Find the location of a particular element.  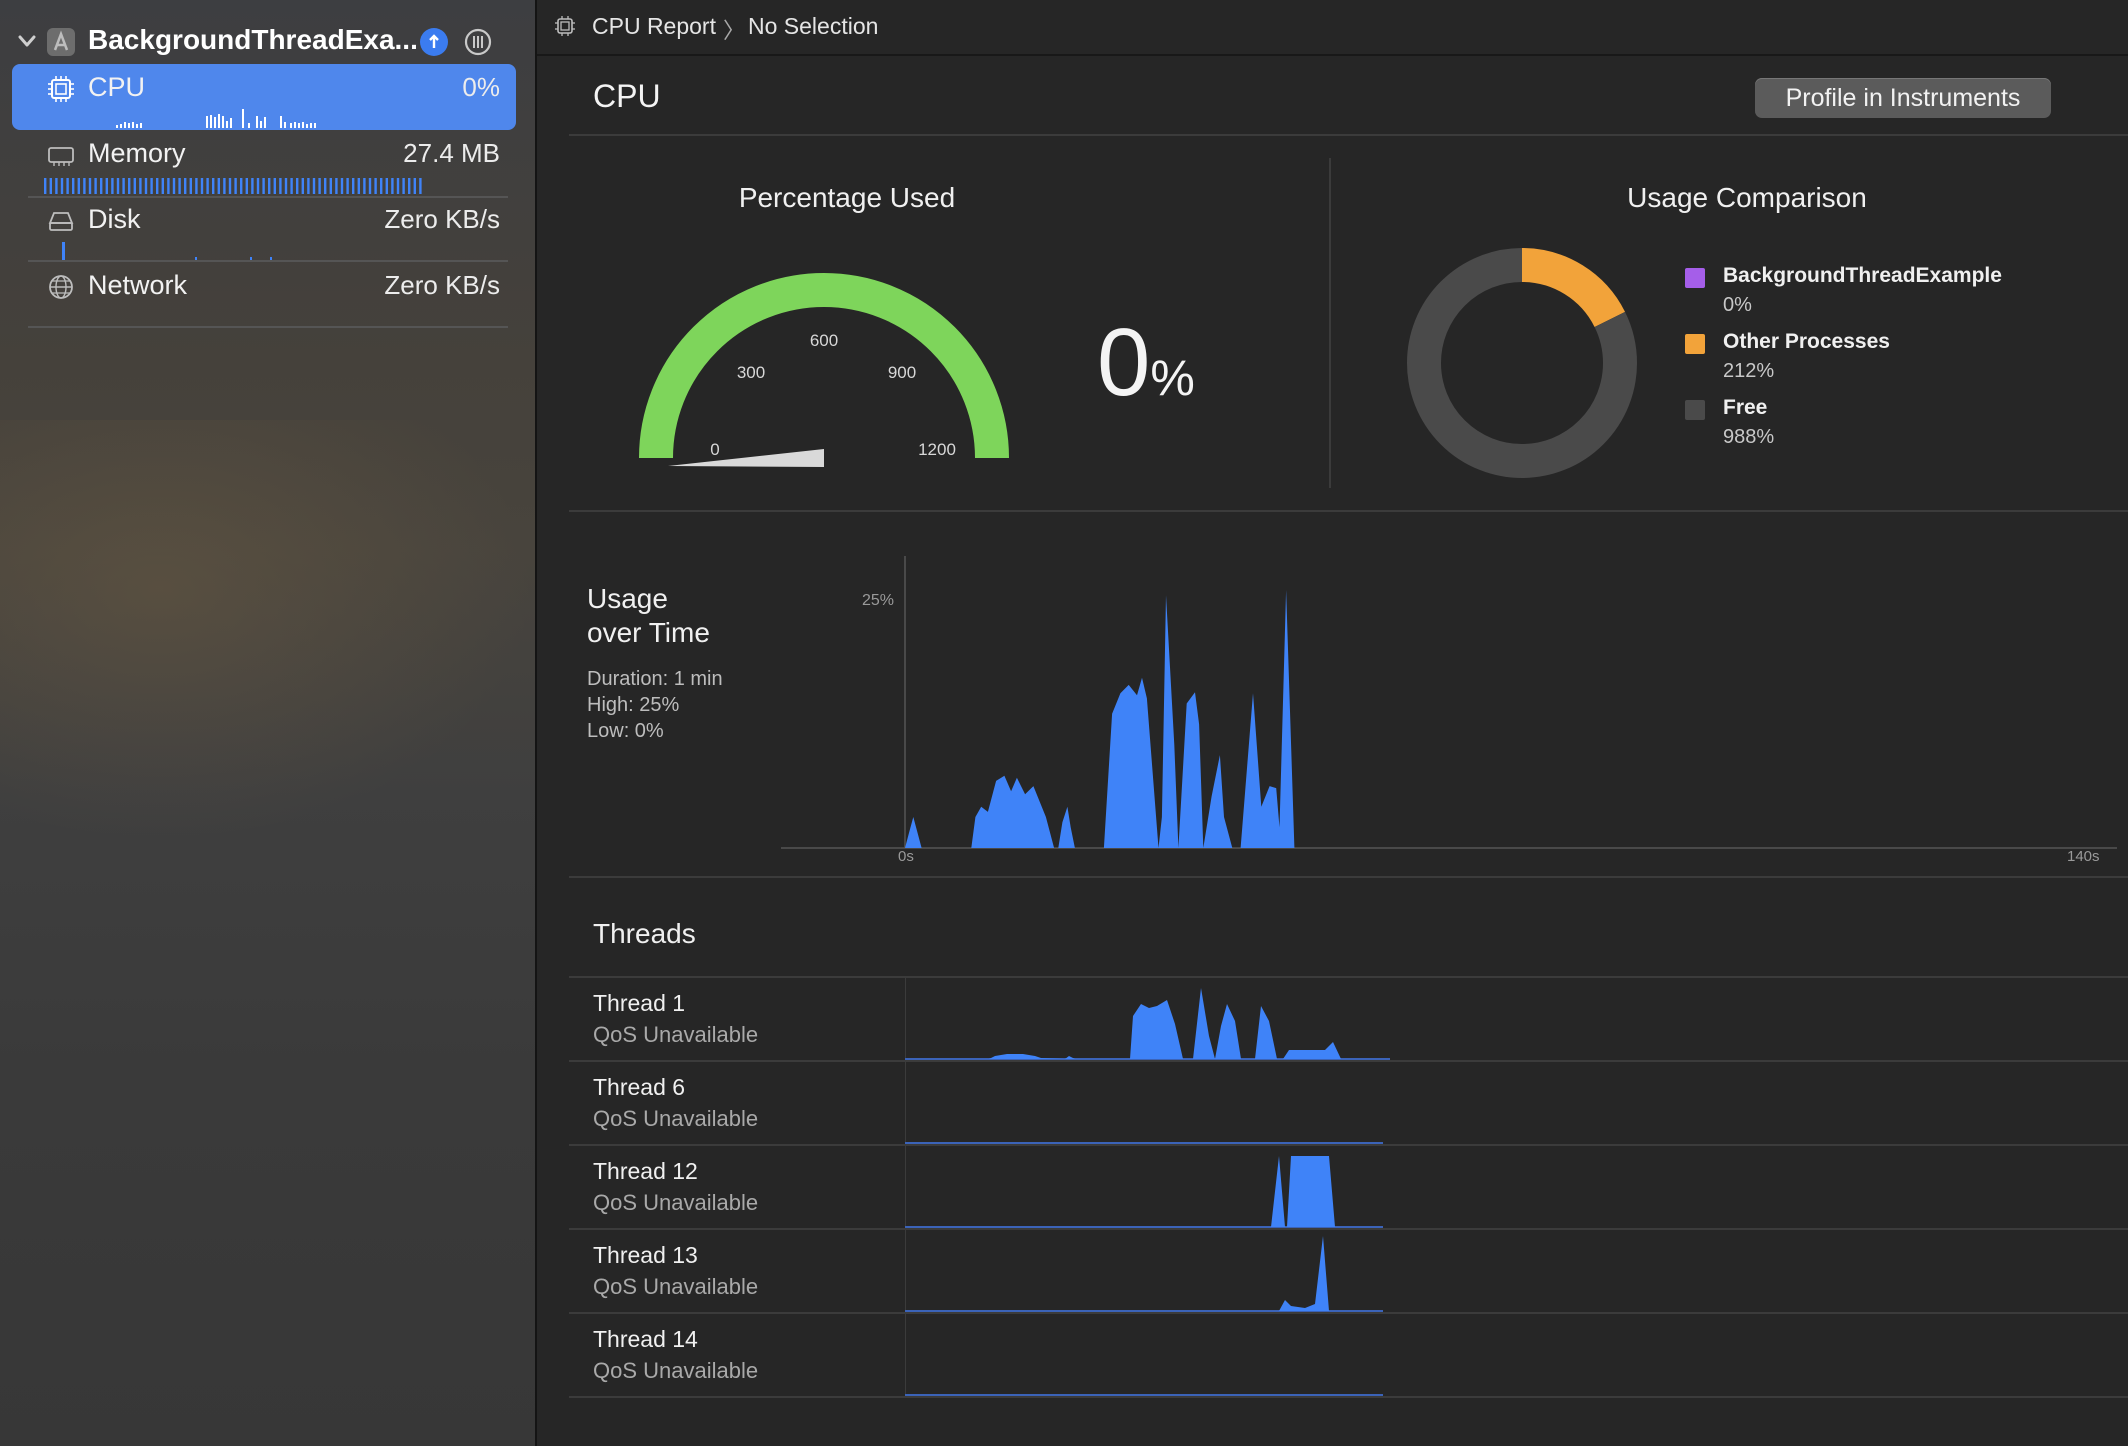

cpu-percentage-value: 0% is located at coordinates (1146, 363).